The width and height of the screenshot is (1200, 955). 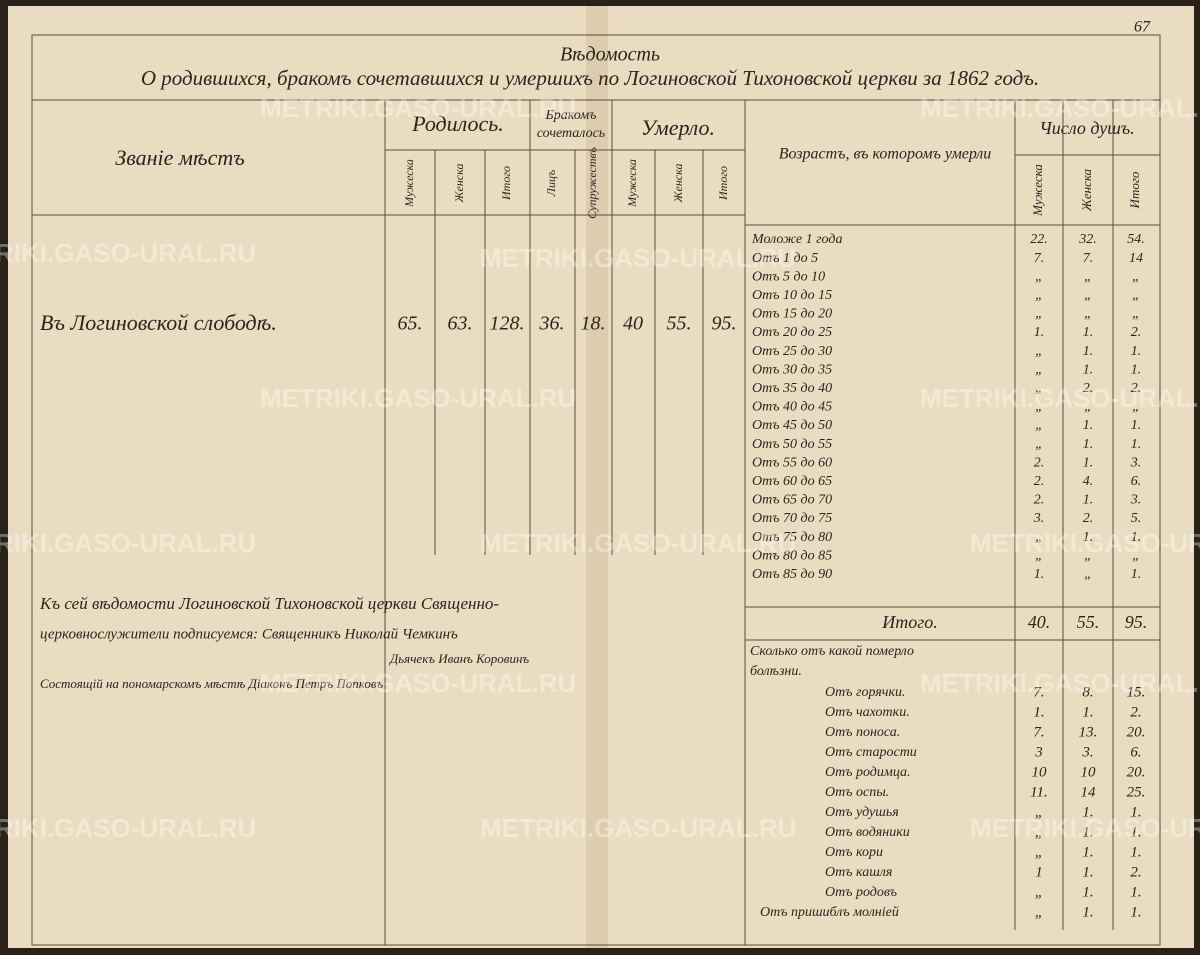 I want to click on cell-value: 32., so click(x=1087, y=239).